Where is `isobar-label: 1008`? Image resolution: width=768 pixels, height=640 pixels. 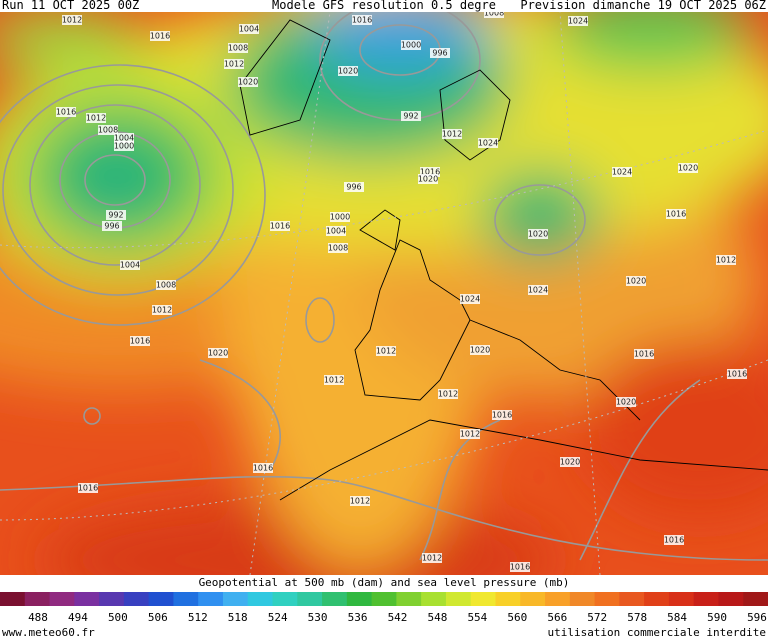
isobar-label: 1008 is located at coordinates (238, 48).